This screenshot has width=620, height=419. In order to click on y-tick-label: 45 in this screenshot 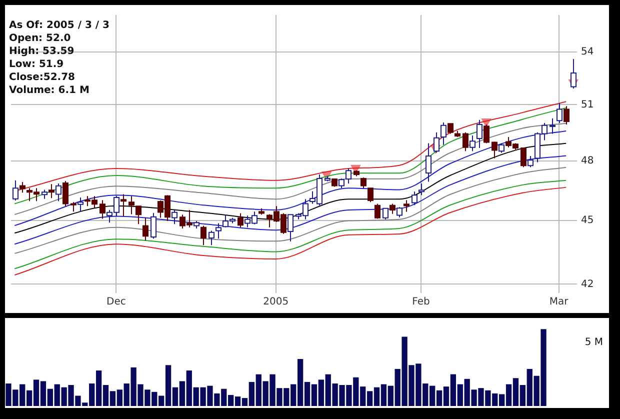, I will do `click(587, 220)`.